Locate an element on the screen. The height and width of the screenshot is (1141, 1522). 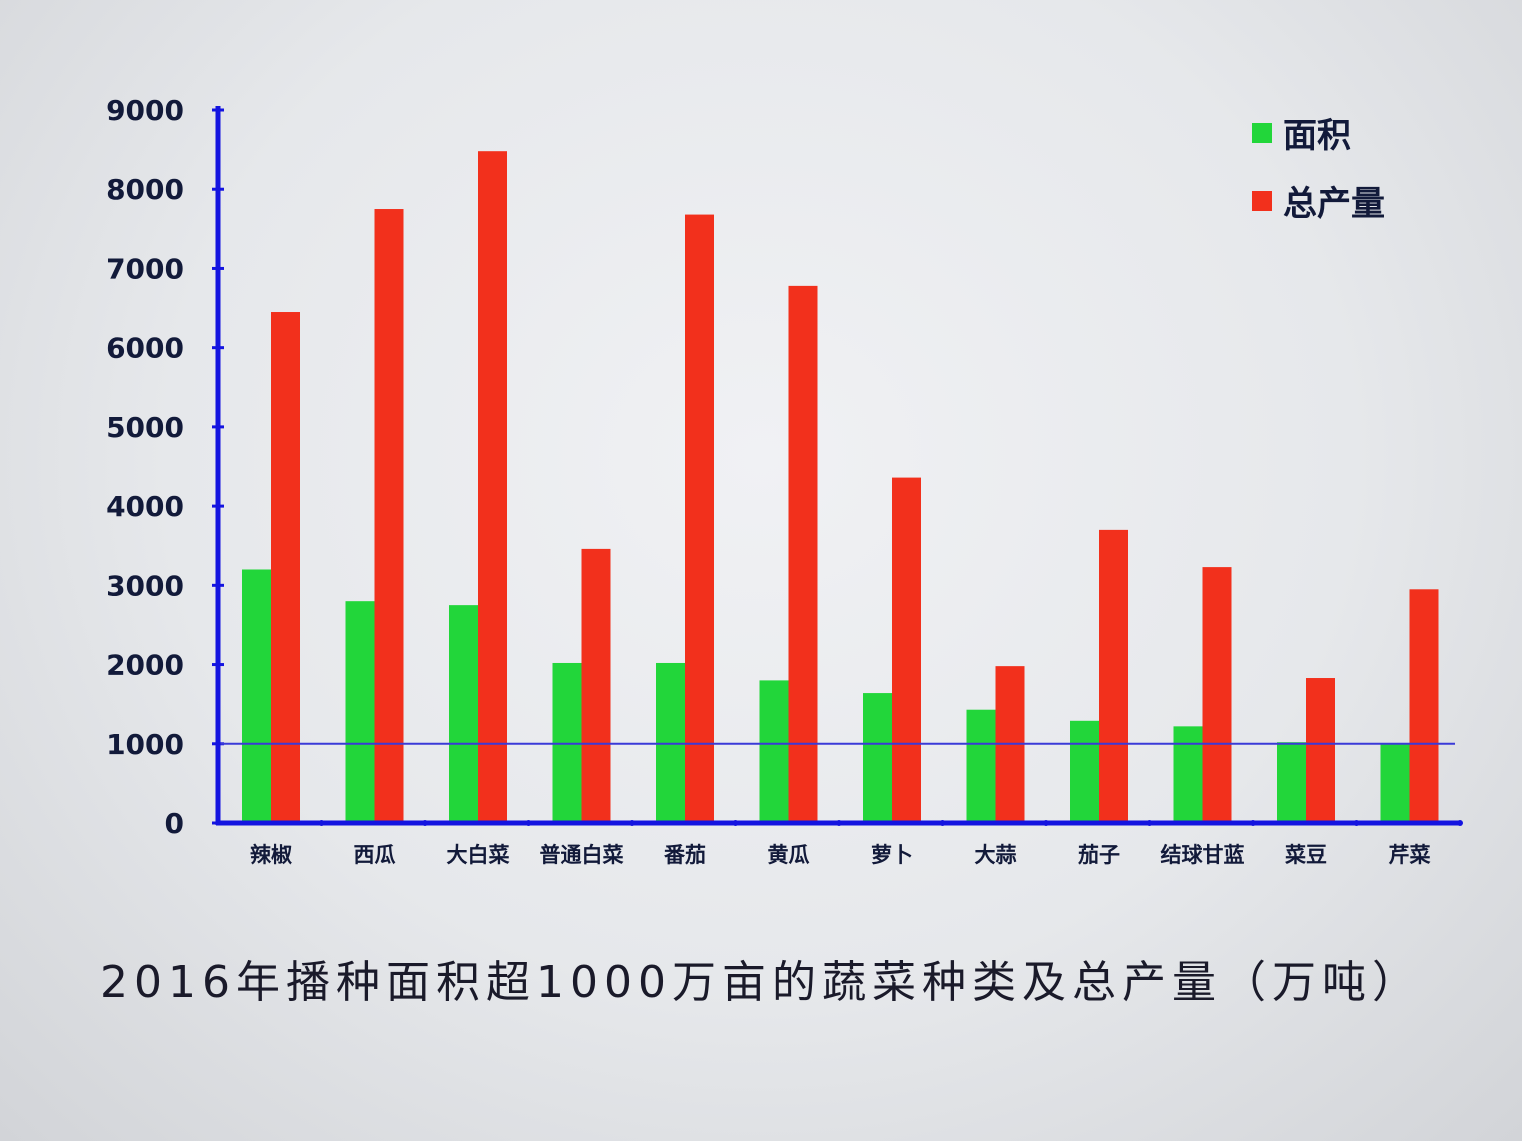
chart-title: 2016年播种面积超1000万亩的蔬菜种类及总产量（万吨） is located at coordinates (761, 982).